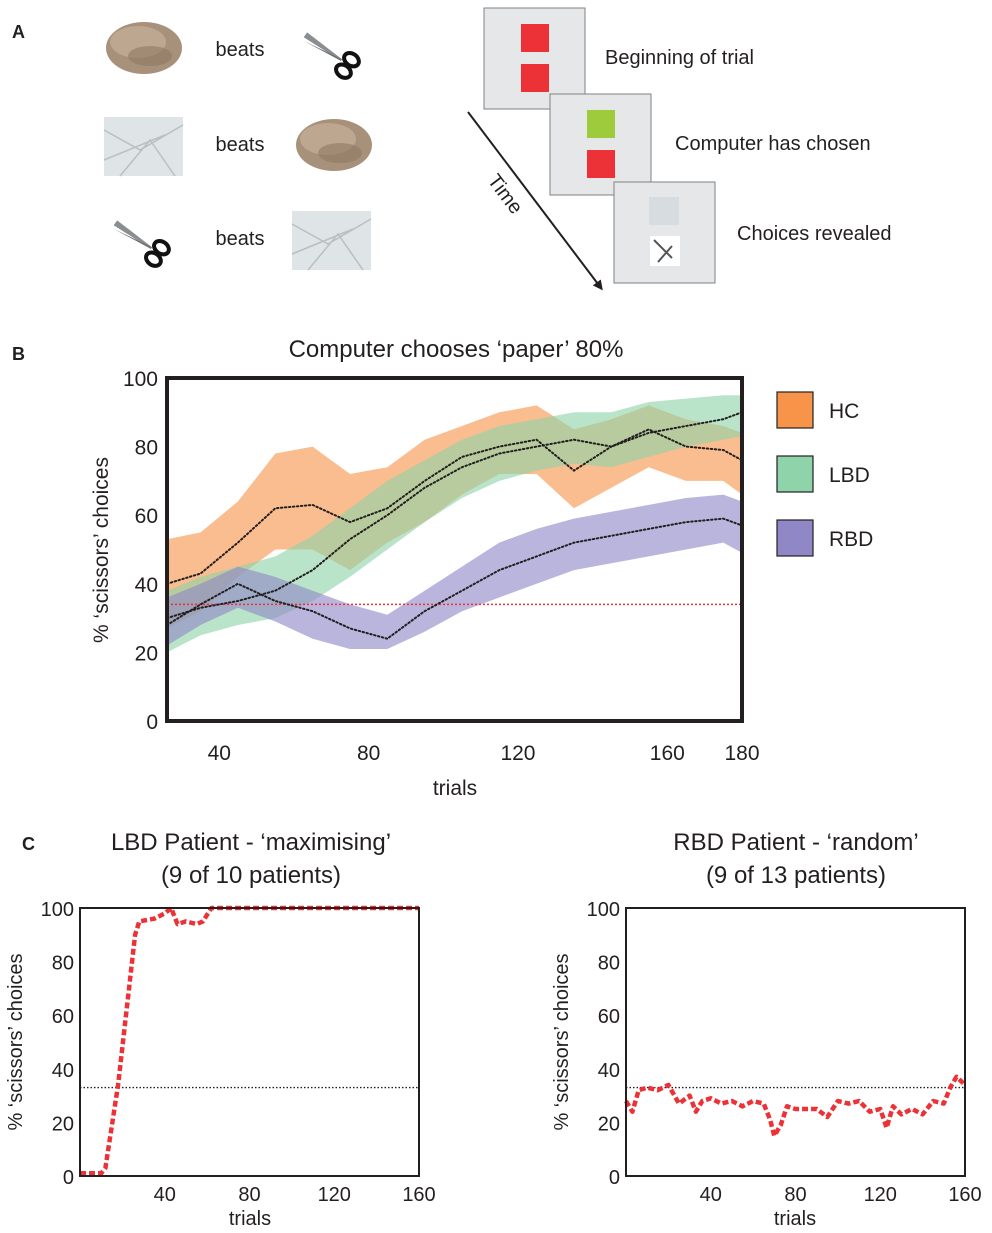  I want to click on mean-line-rbd, so click(454, 578).